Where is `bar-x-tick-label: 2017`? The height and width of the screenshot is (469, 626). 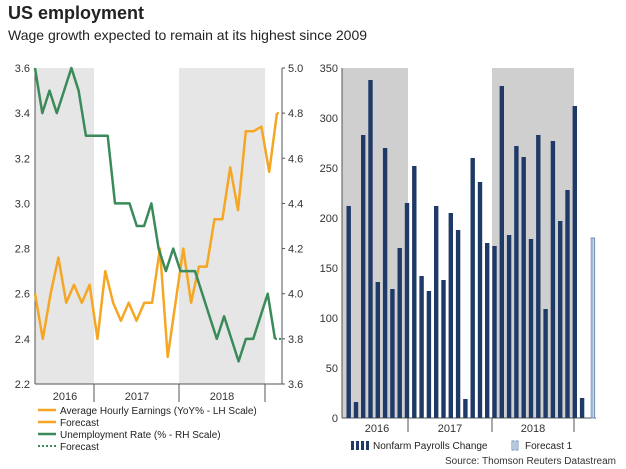 bar-x-tick-label: 2017 is located at coordinates (450, 429).